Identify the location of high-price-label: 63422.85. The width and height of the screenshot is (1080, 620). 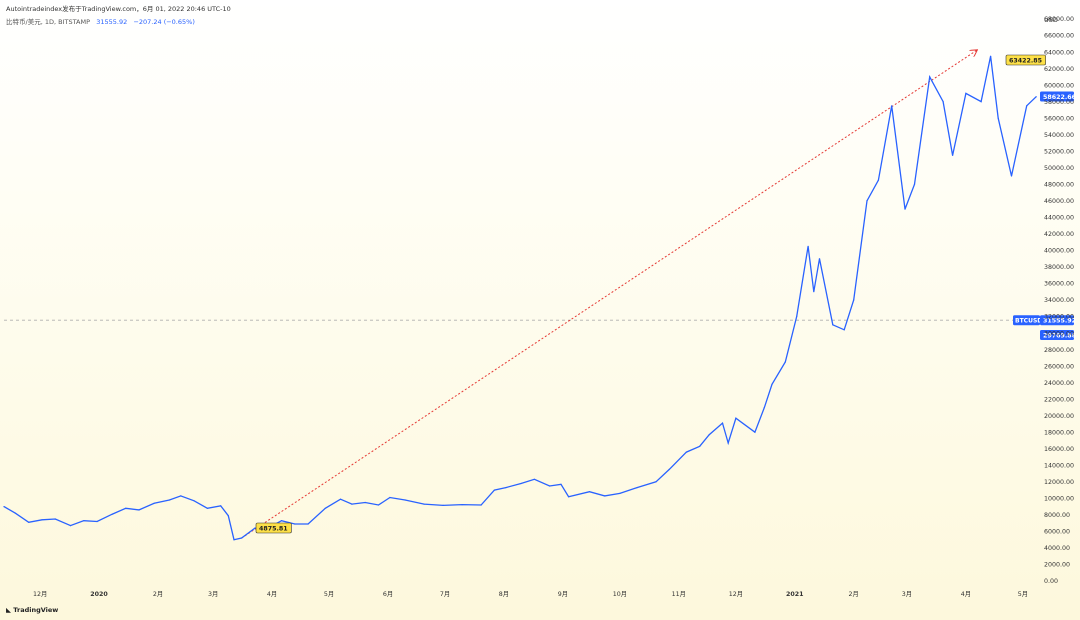
(1025, 60).